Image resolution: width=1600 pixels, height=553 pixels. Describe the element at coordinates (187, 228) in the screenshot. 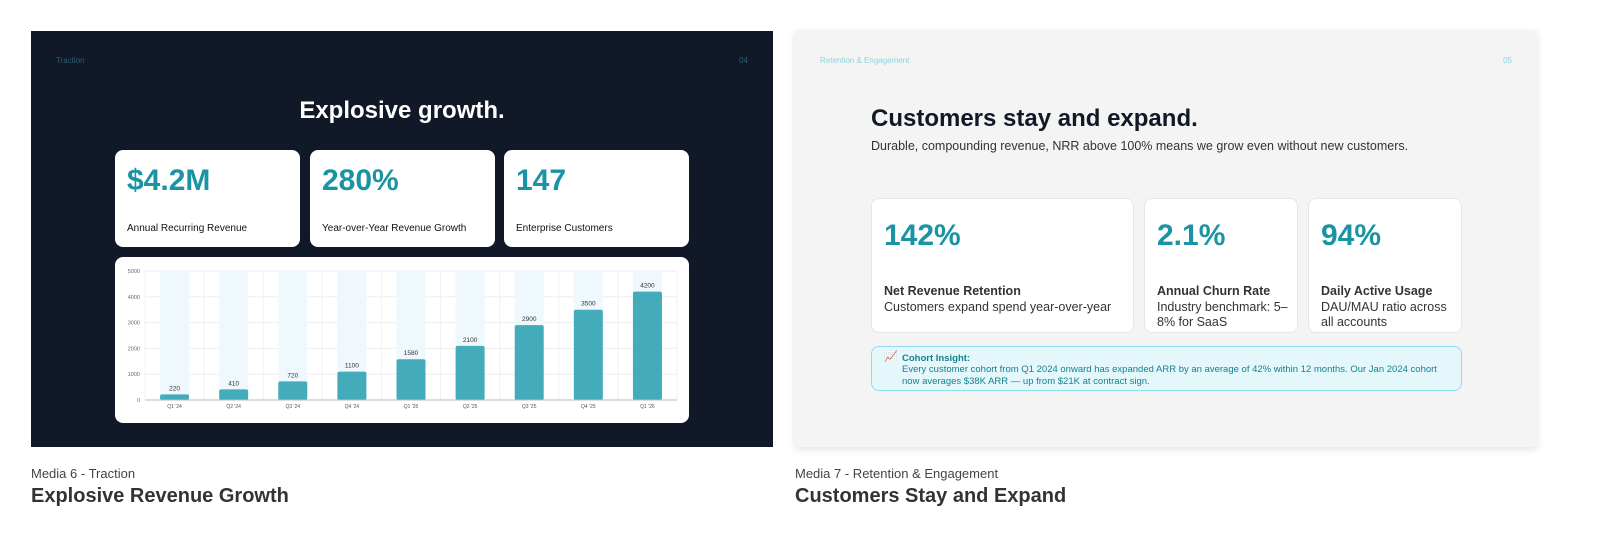

I see `kpi-label: Annual Recurring Revenue` at that location.